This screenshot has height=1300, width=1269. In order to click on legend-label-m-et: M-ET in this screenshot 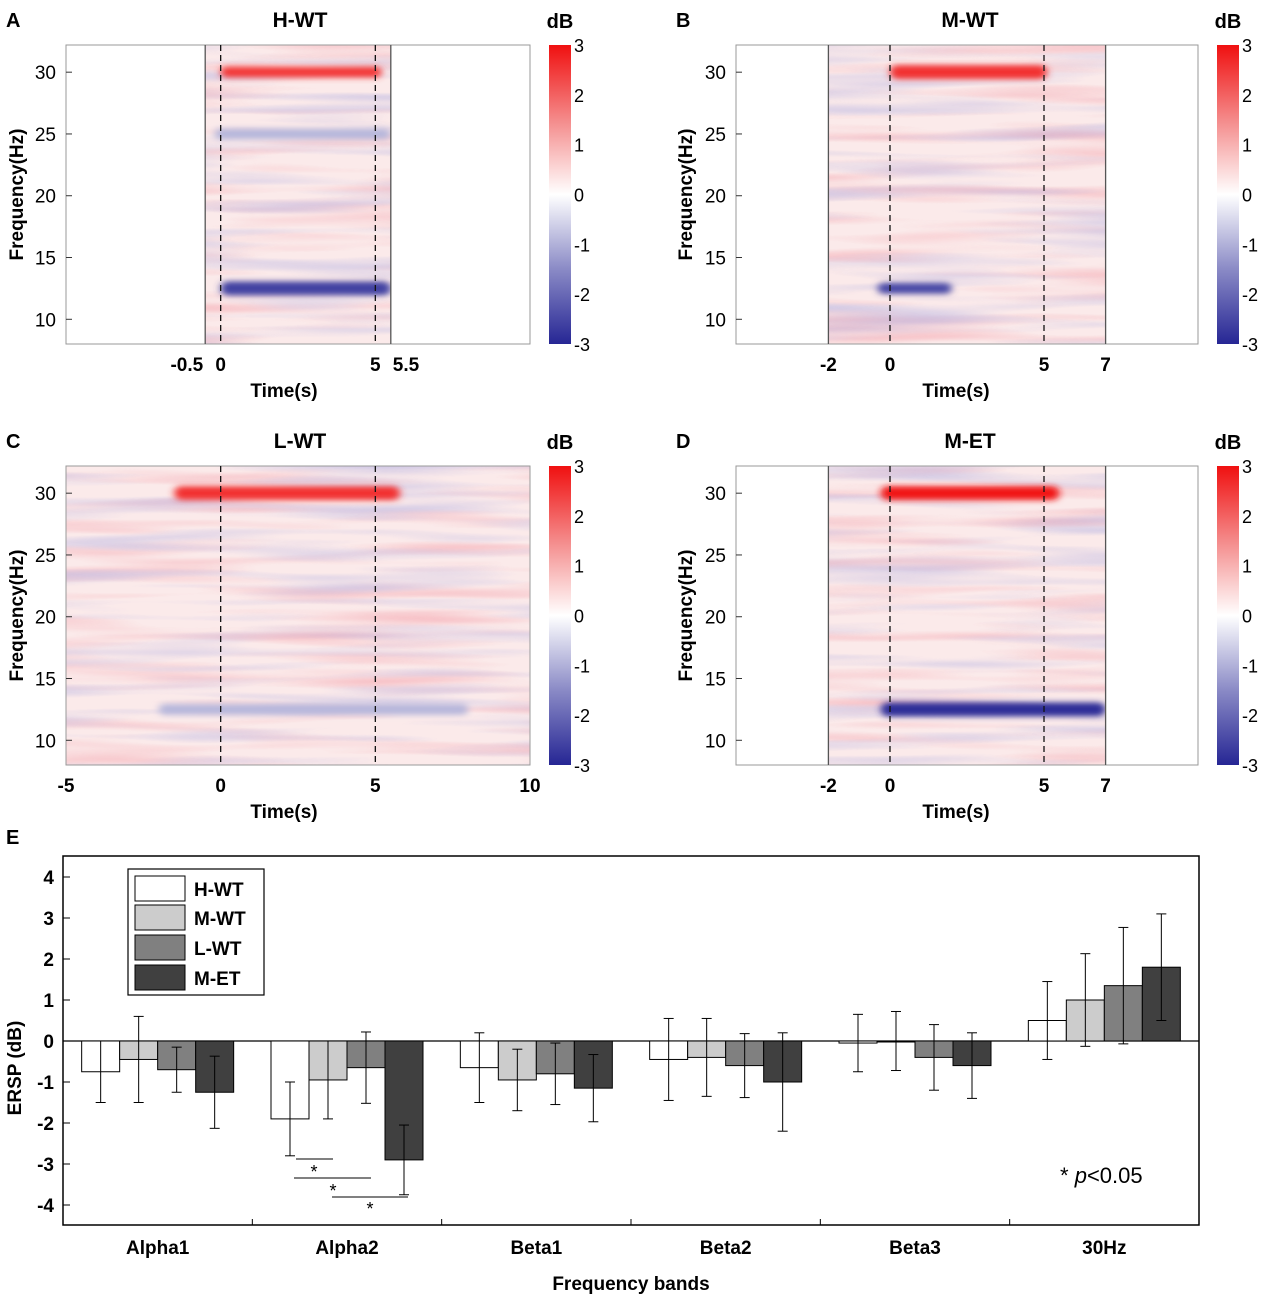, I will do `click(217, 979)`.